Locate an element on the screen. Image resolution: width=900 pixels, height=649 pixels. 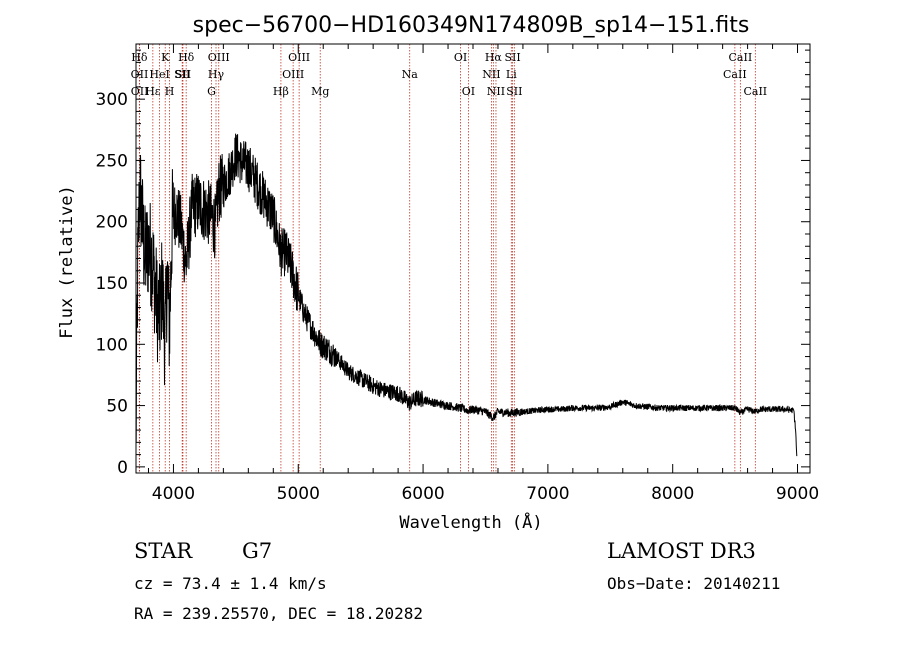
x-tick-label: 9000 is located at coordinates (797, 494).